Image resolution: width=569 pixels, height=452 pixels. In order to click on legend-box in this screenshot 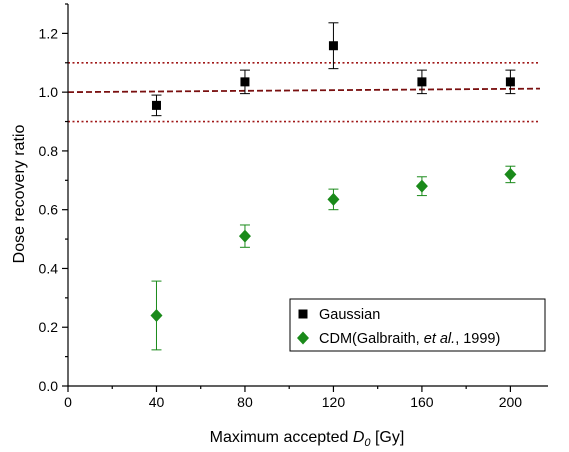, I will do `click(417, 325)`.